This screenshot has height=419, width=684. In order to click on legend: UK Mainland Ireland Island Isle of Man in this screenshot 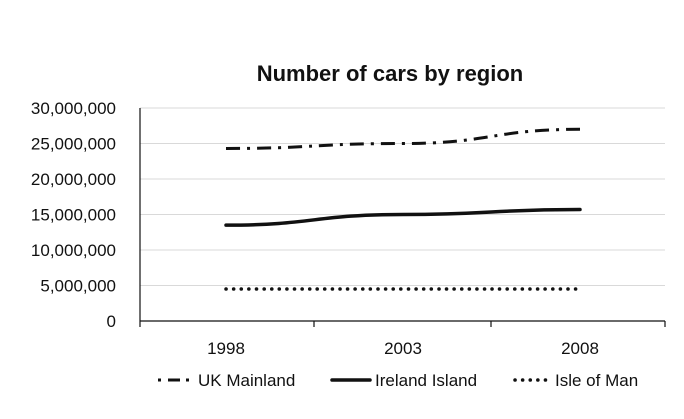, I will do `click(398, 380)`.